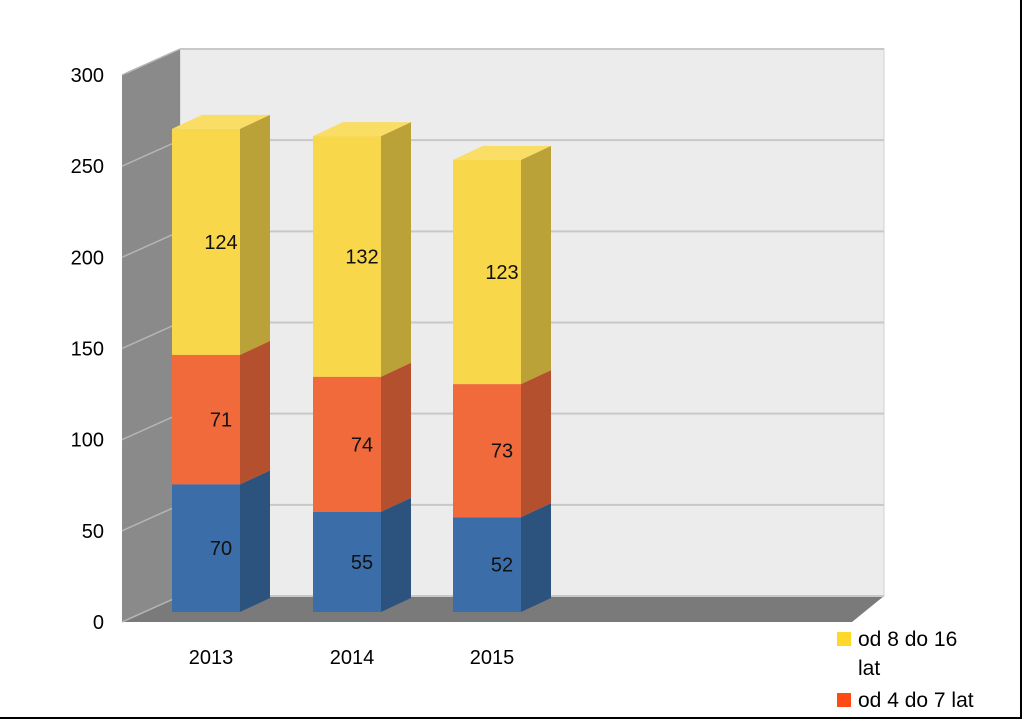  Describe the element at coordinates (905, 670) in the screenshot. I see `legend: od 8 do 16 lat od 4 do 7 lat` at that location.